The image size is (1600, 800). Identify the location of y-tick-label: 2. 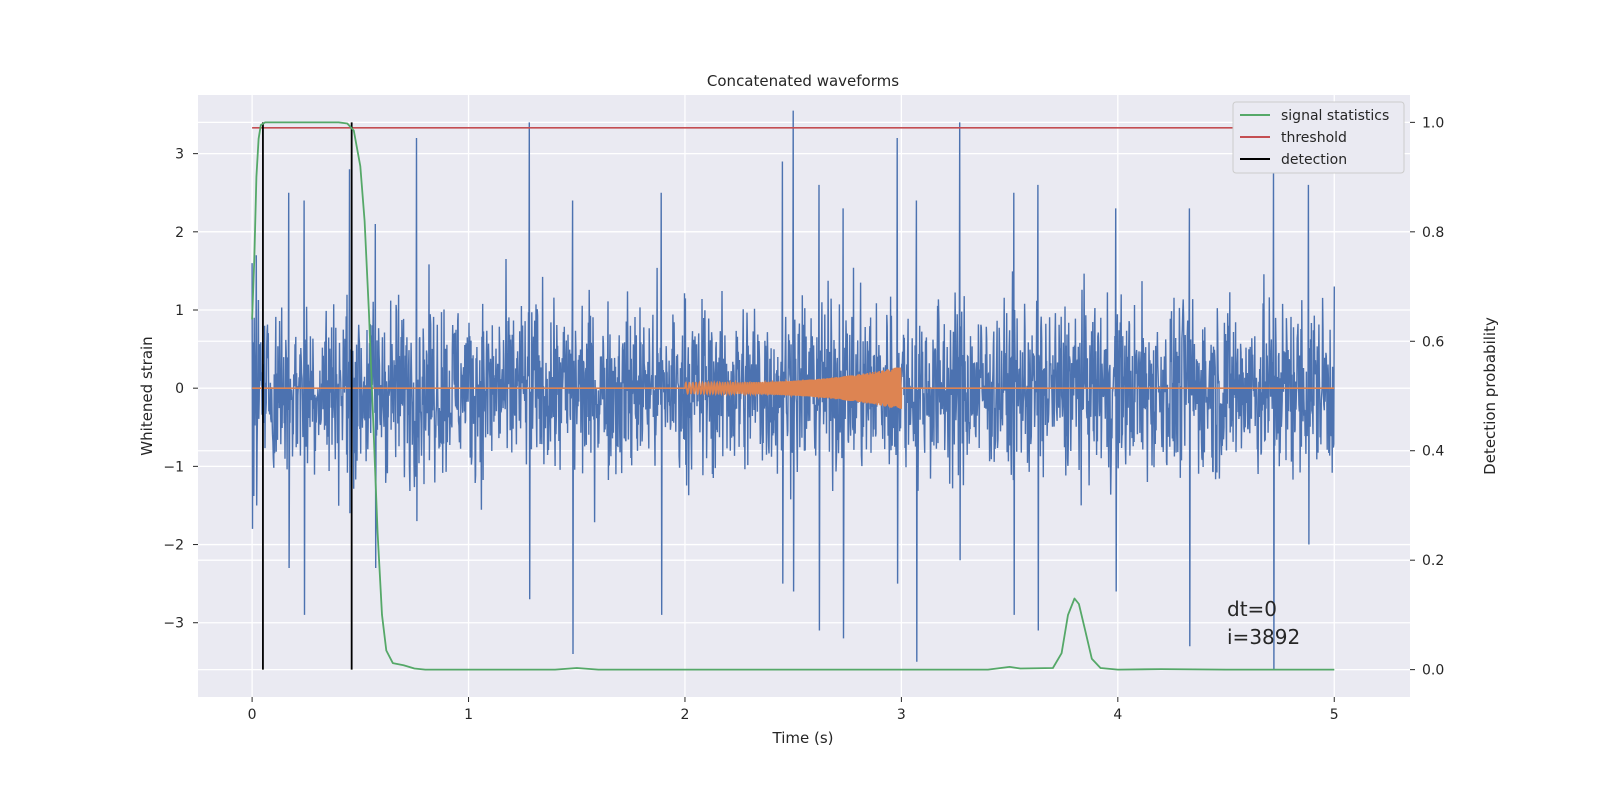
(179, 233).